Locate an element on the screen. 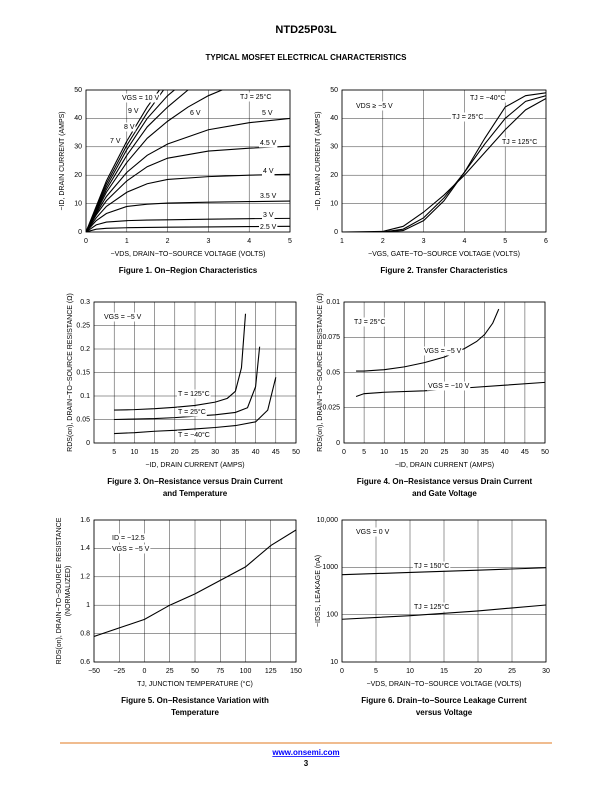  curve-label: TJ = 150°C is located at coordinates (431, 566).